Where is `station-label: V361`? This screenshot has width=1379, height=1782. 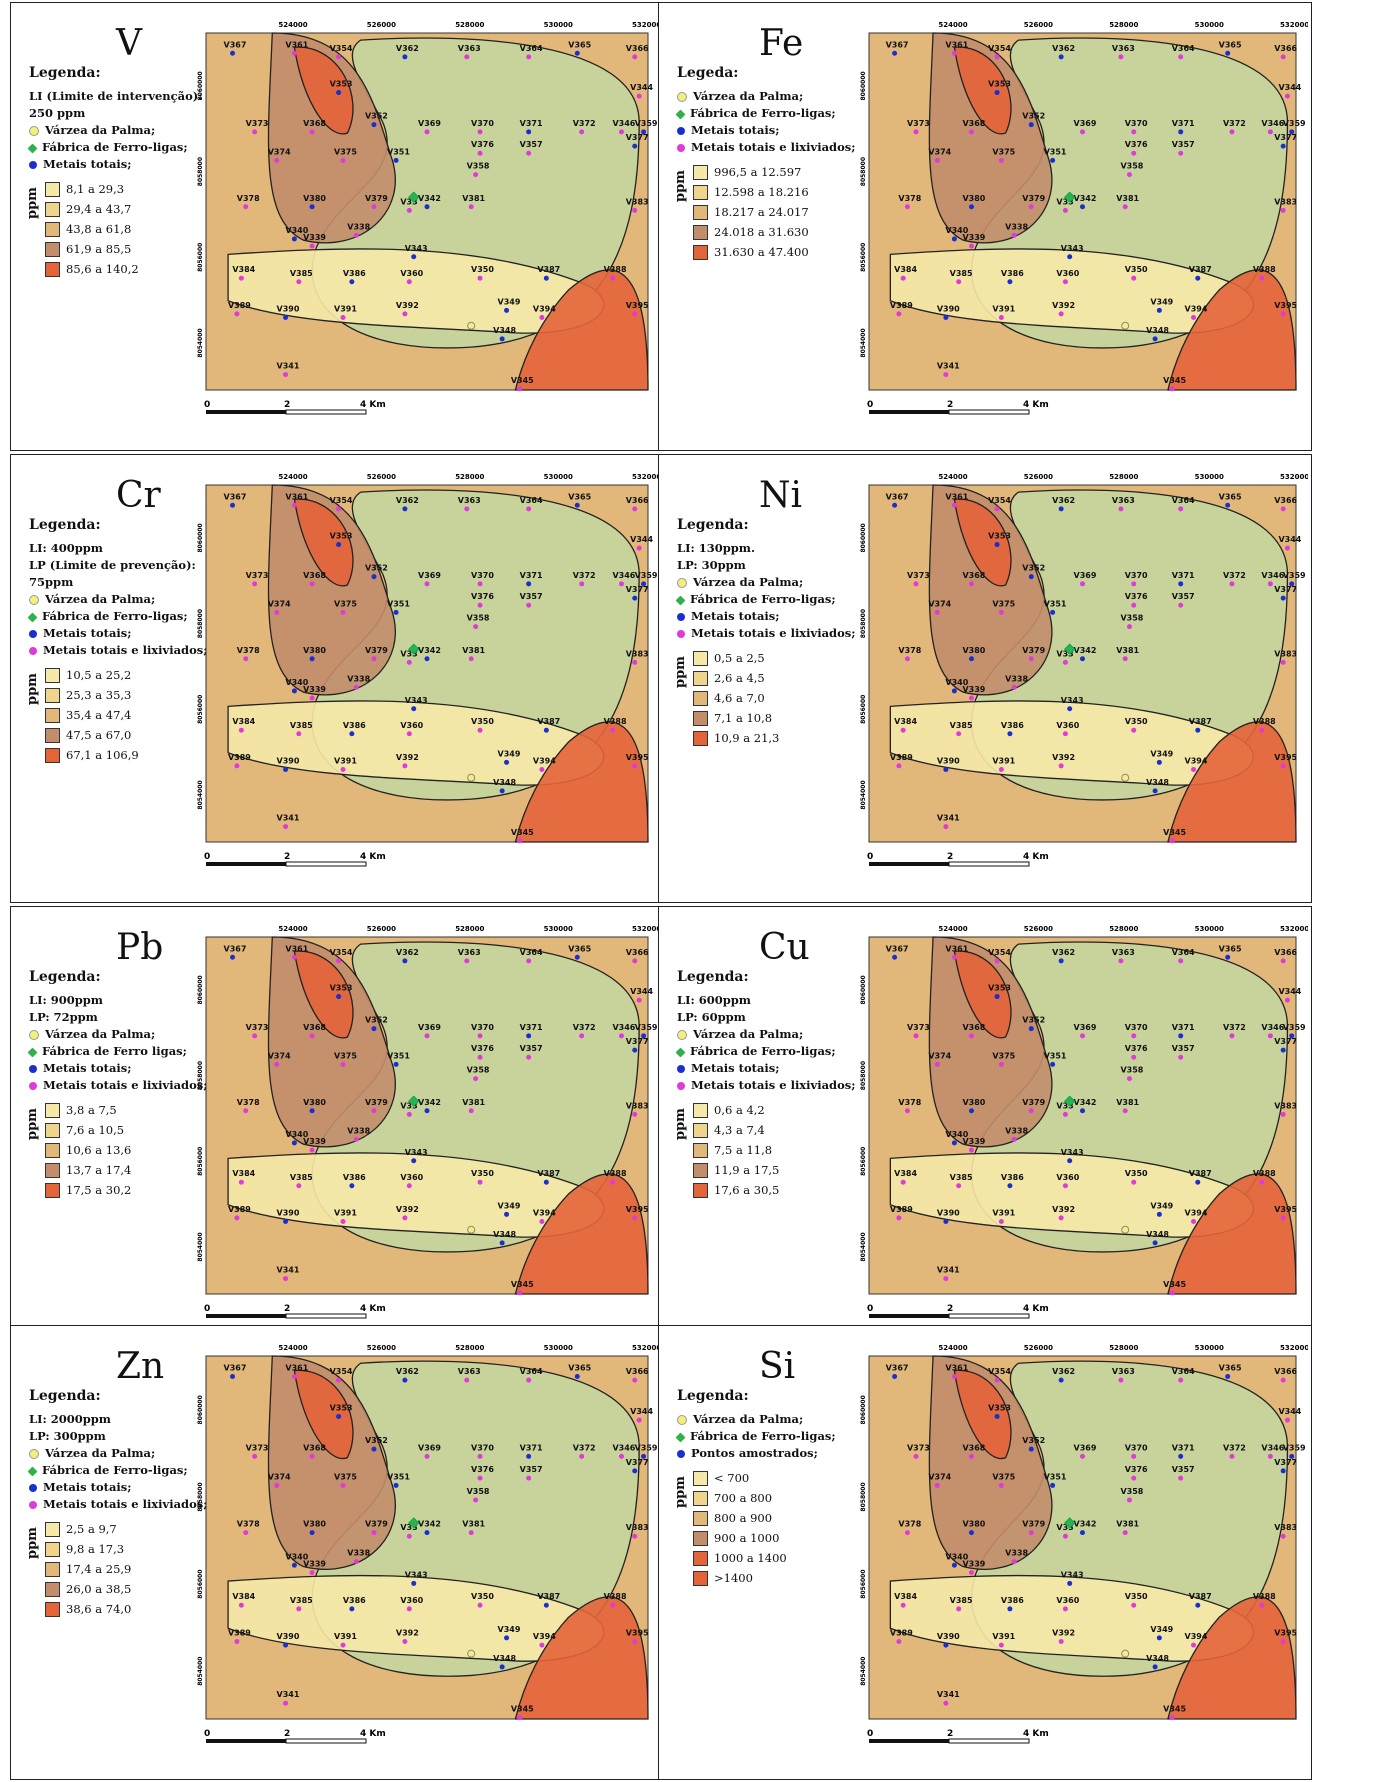 station-label: V361 is located at coordinates (296, 44).